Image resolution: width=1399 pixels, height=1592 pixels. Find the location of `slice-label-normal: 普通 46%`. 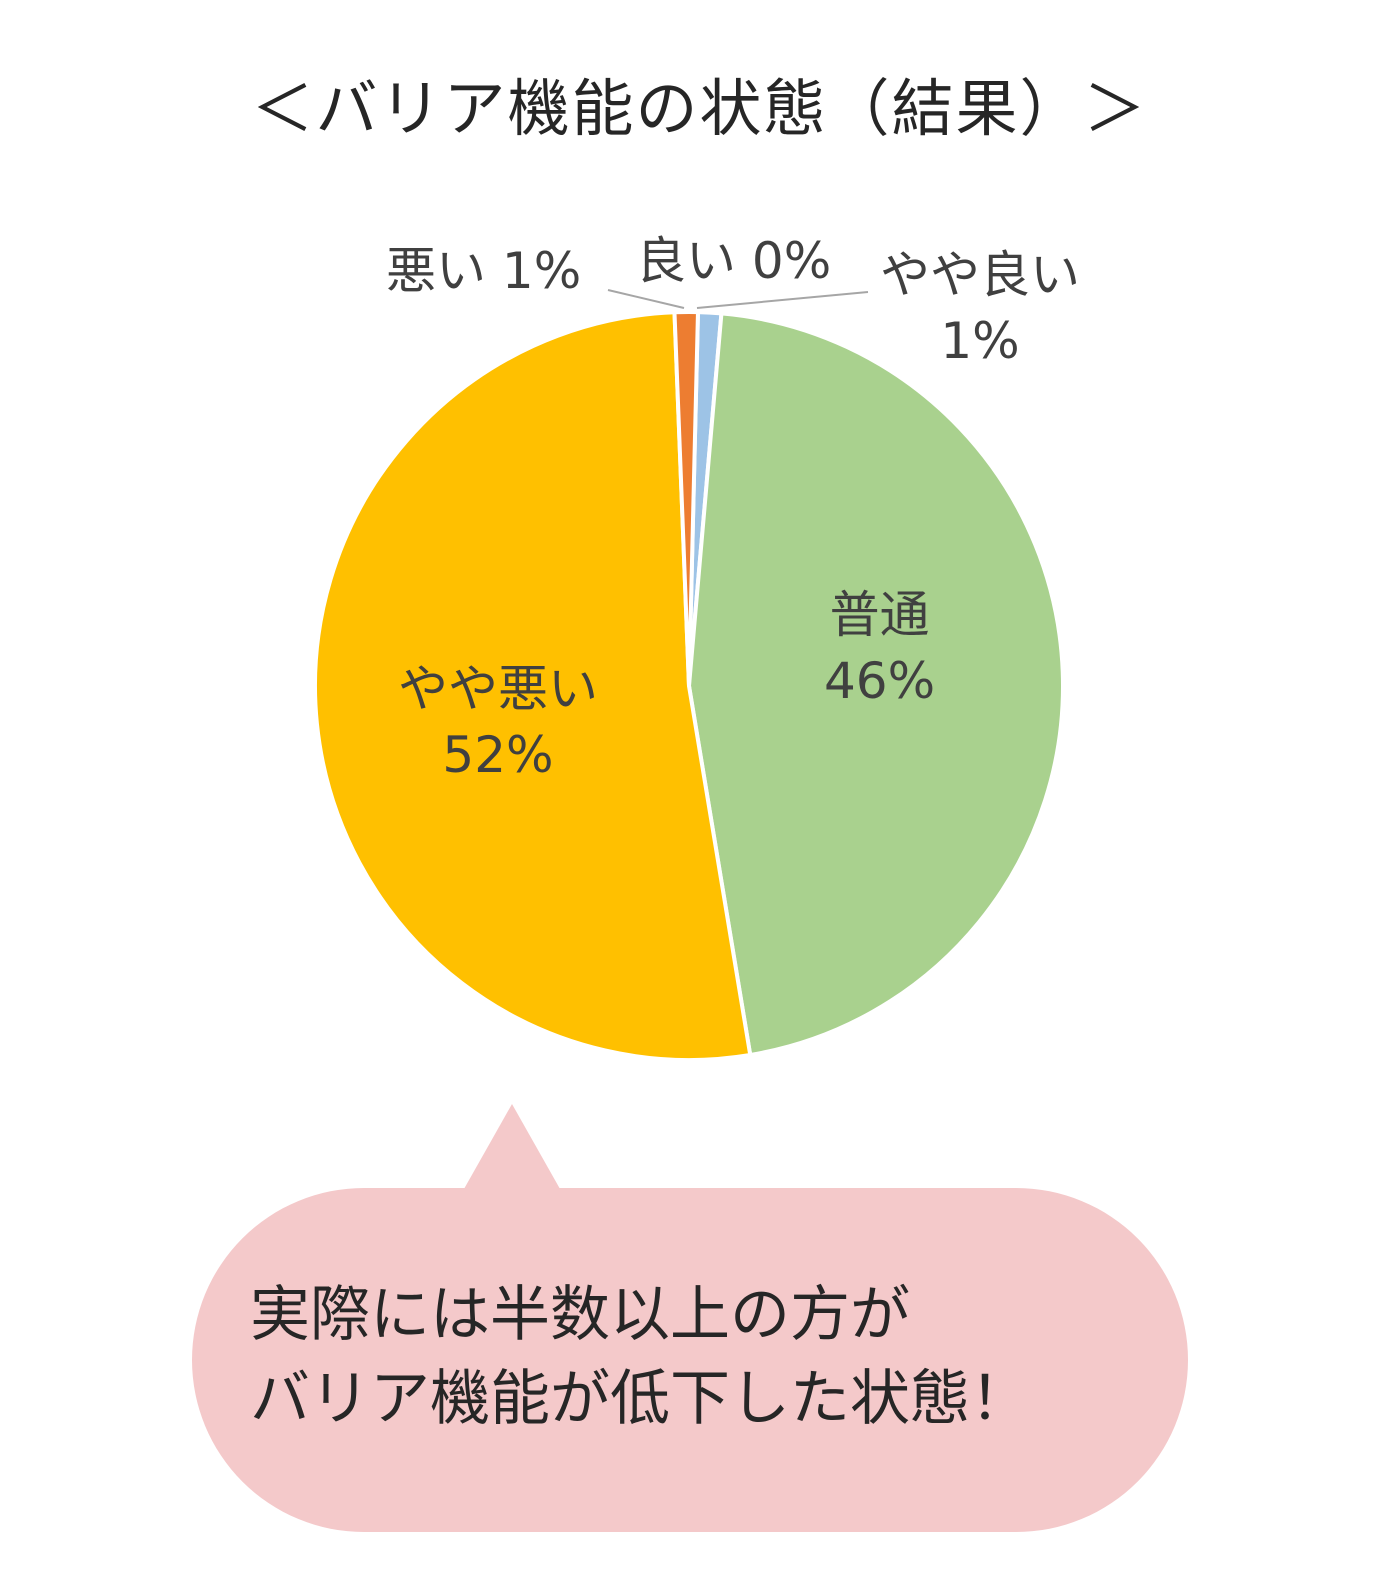

slice-label-normal: 普通 46% is located at coordinates (880, 648).